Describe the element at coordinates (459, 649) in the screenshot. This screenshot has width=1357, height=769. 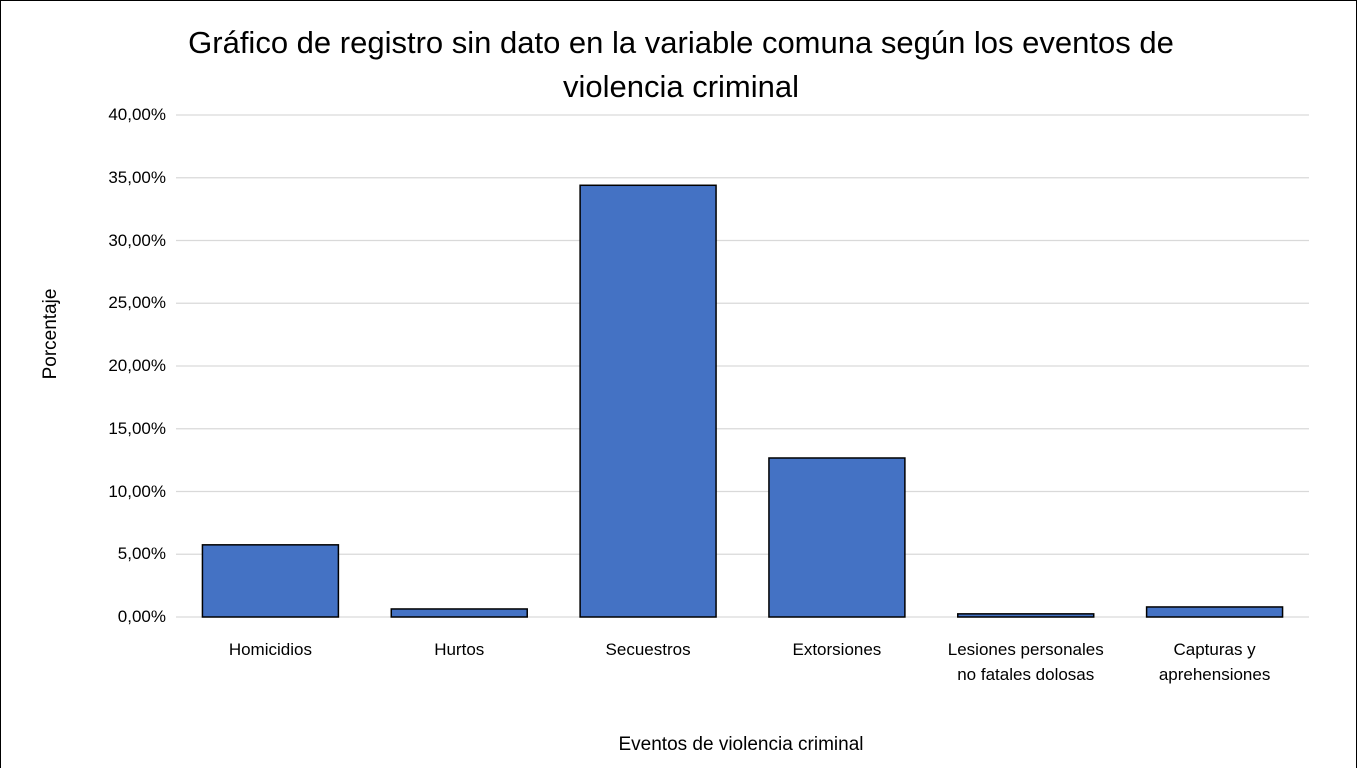
I see `x-tick-label: Hurtos` at that location.